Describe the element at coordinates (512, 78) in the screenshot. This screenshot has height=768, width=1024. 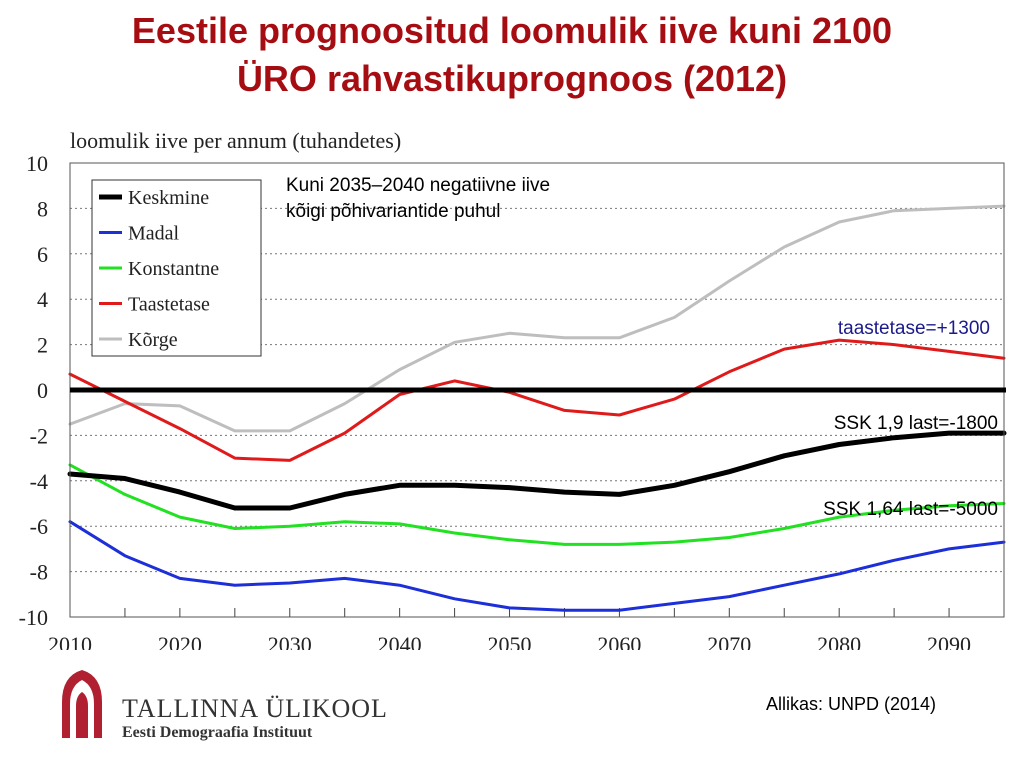
I see `slide-title-line-2: ÜRO rahvastikuprognoos (2012)` at that location.